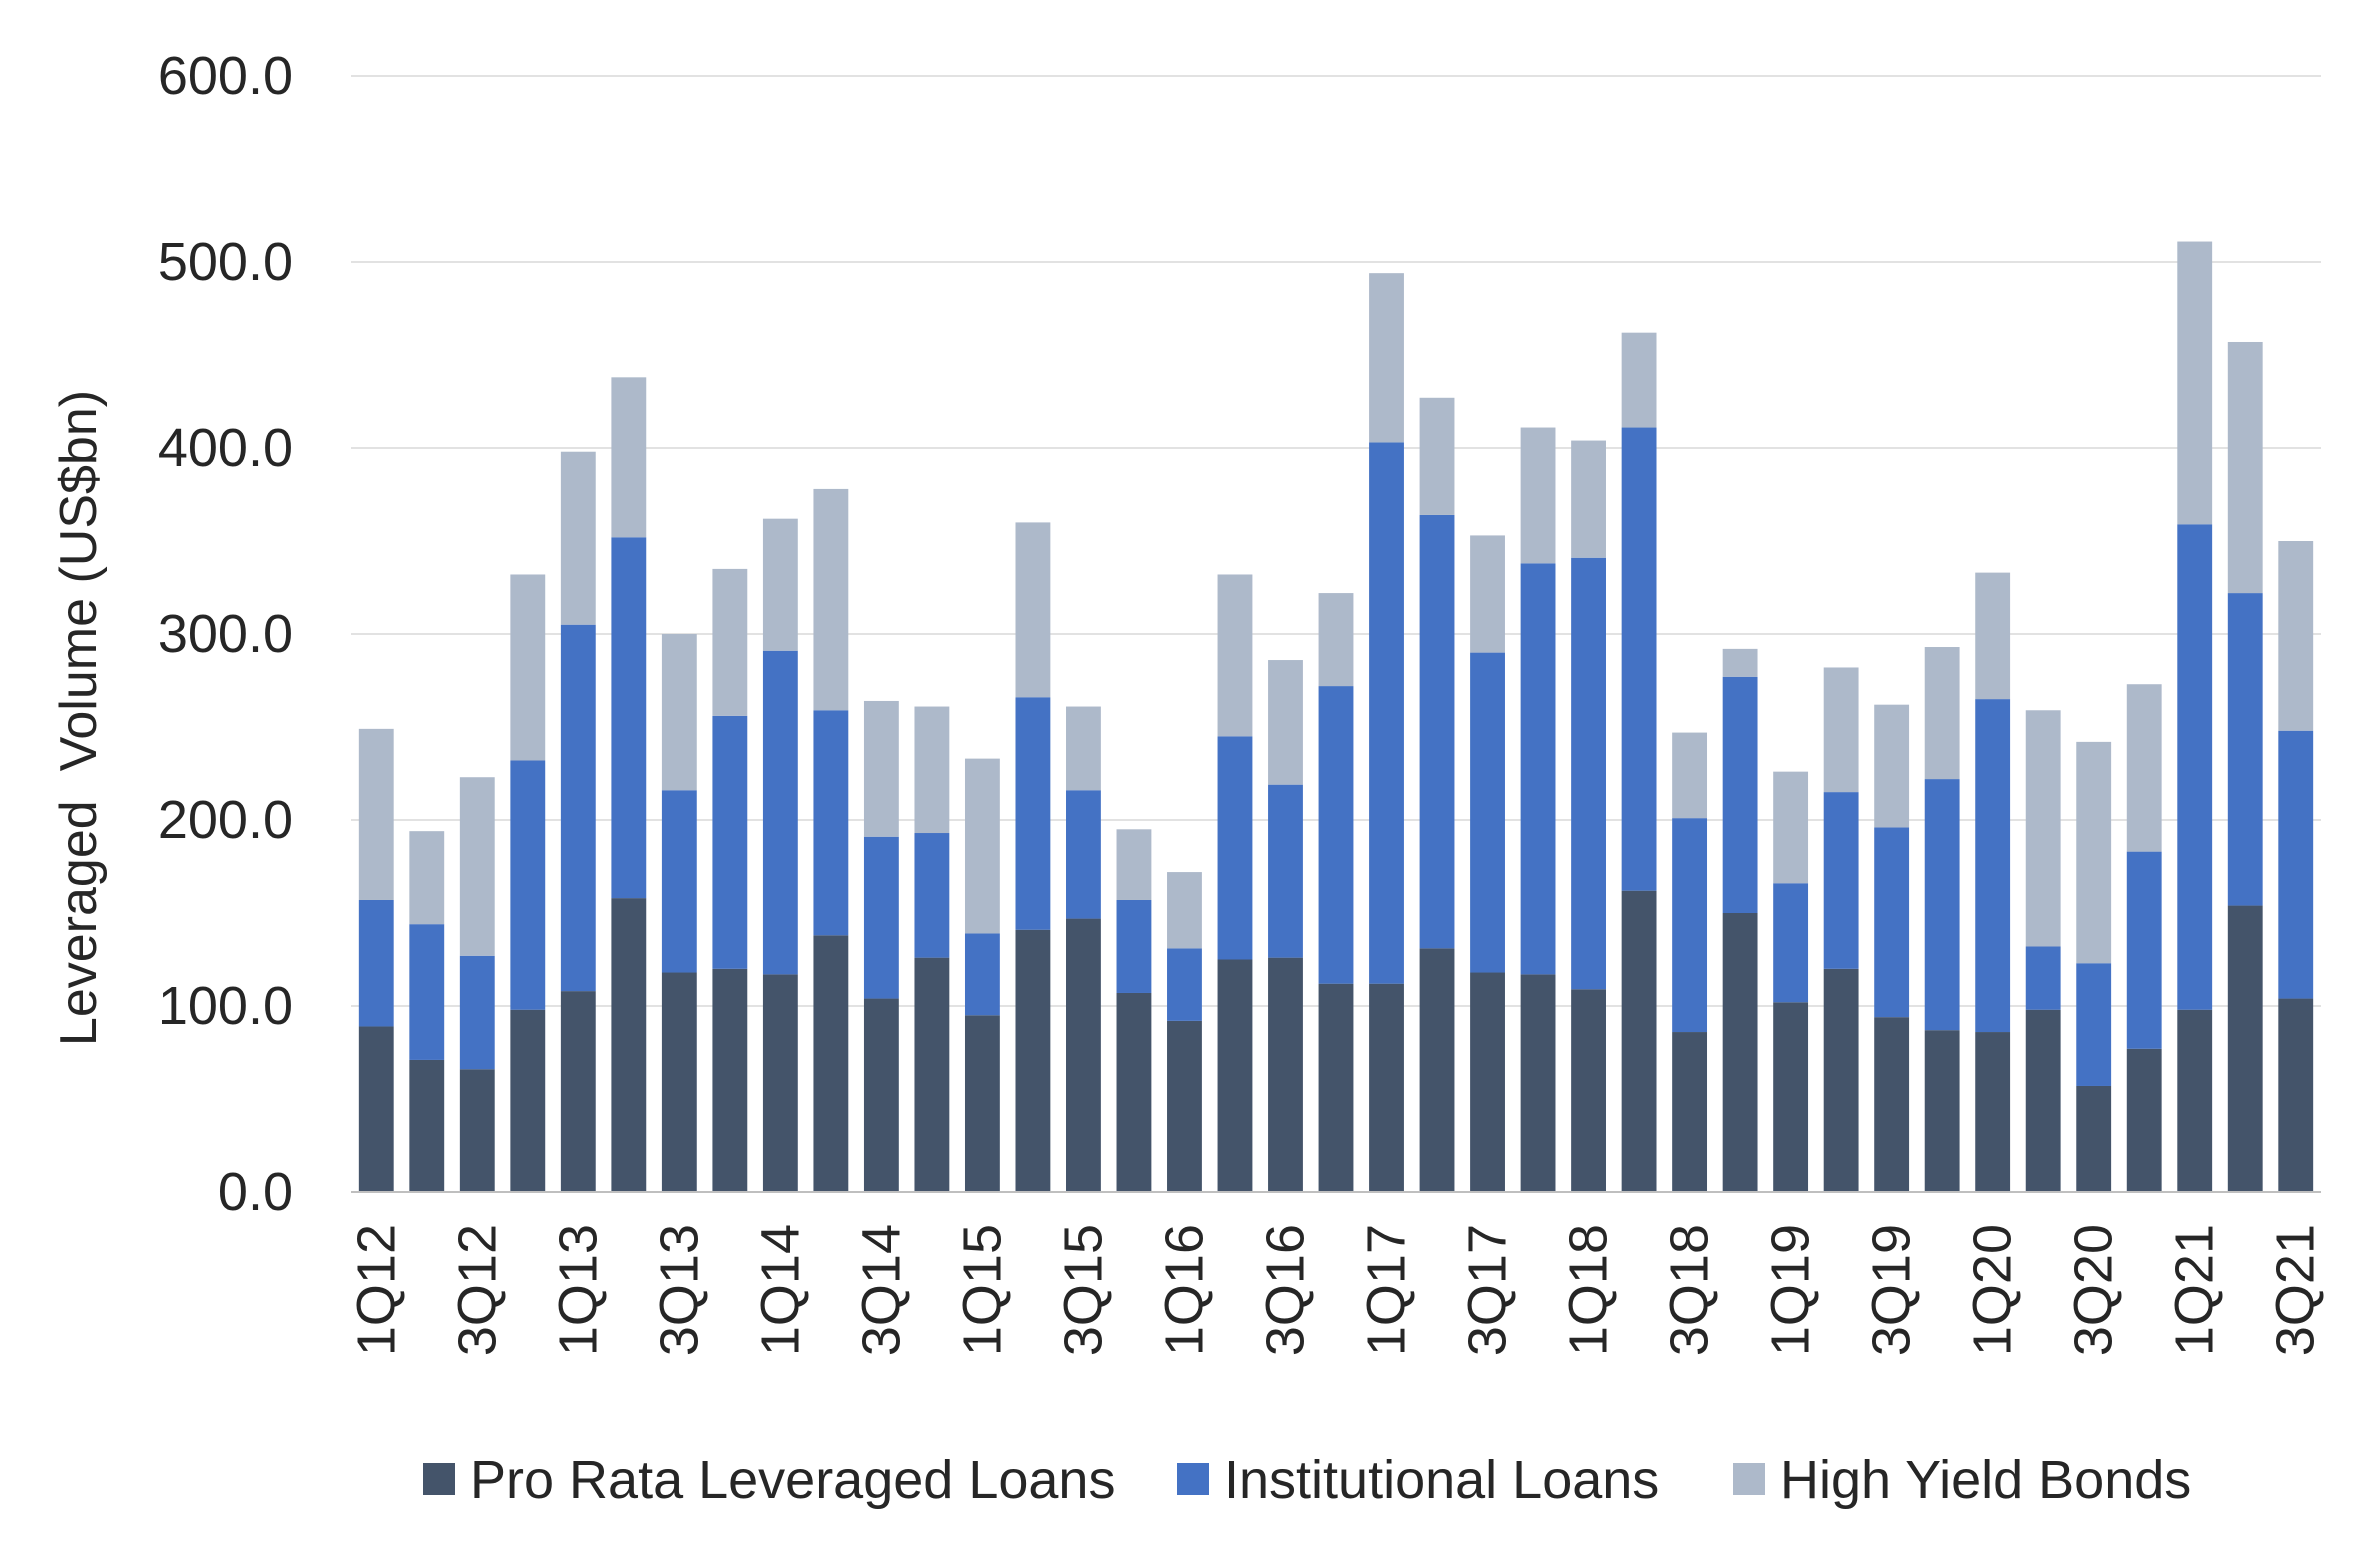 The width and height of the screenshot is (2365, 1549). Describe the element at coordinates (255, 1192) in the screenshot. I see `y-tick-label: 0.0` at that location.